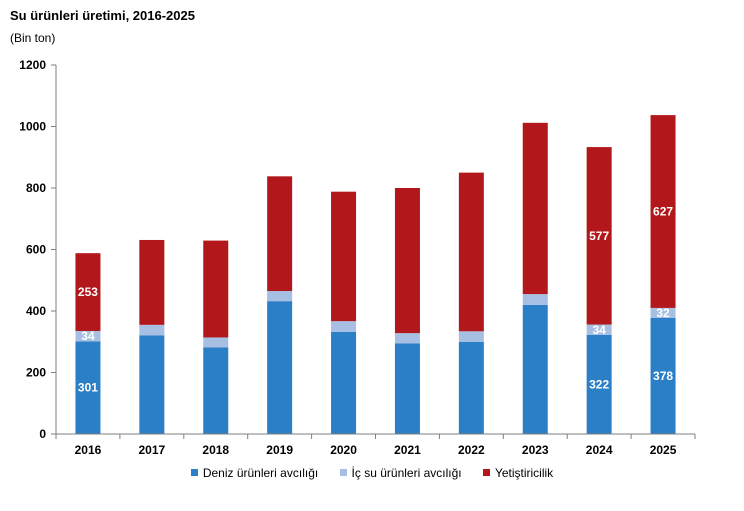 This screenshot has height=511, width=744. What do you see at coordinates (88, 450) in the screenshot?
I see `x-tick-label: 2016` at bounding box center [88, 450].